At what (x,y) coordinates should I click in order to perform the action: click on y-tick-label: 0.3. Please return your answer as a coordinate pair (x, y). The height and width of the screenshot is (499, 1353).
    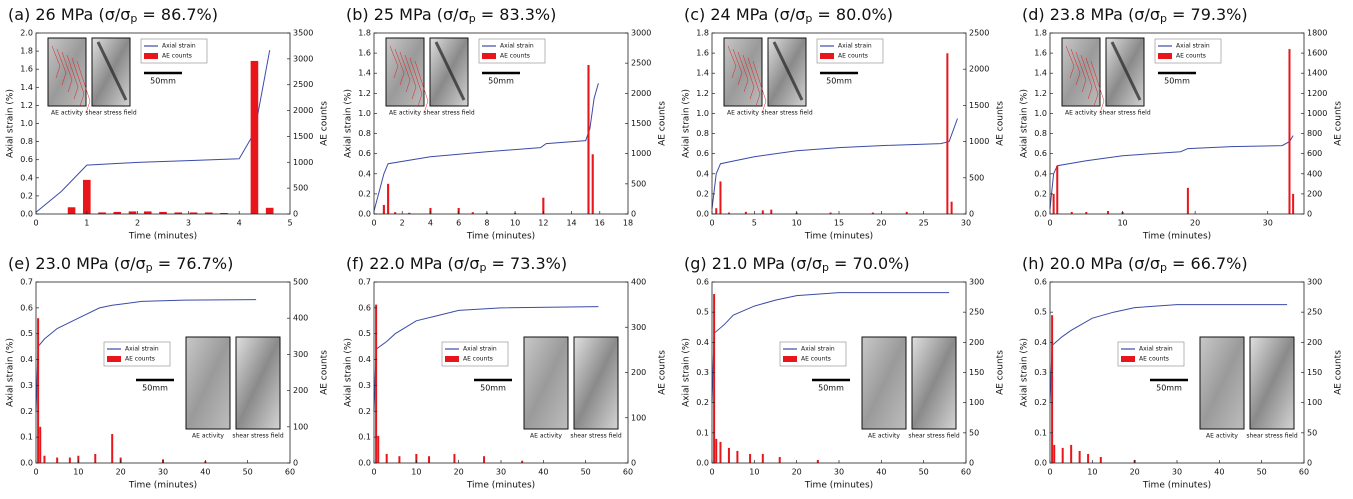
    Looking at the image, I should click on (702, 372).